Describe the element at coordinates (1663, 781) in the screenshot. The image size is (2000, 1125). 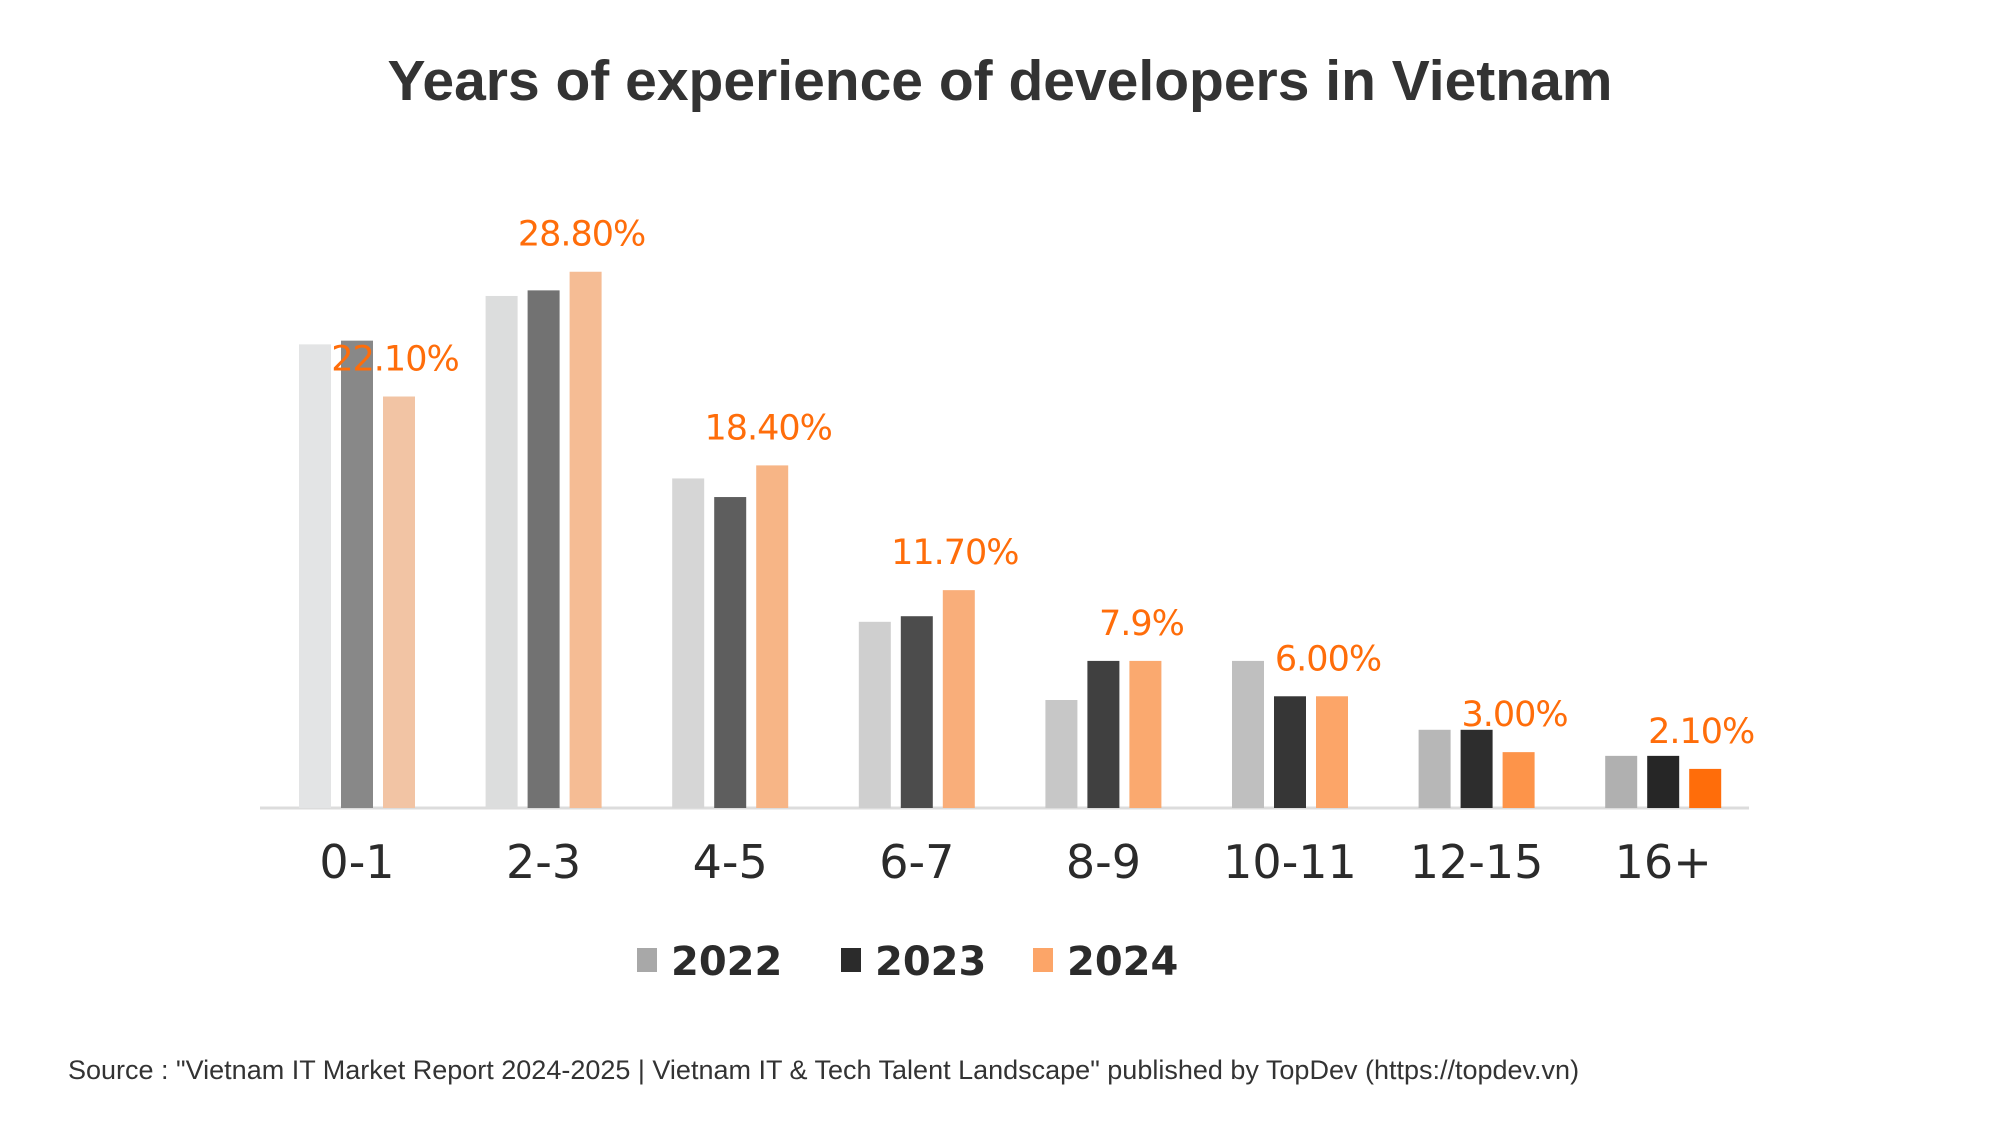
I see `bar-2023-16+` at that location.